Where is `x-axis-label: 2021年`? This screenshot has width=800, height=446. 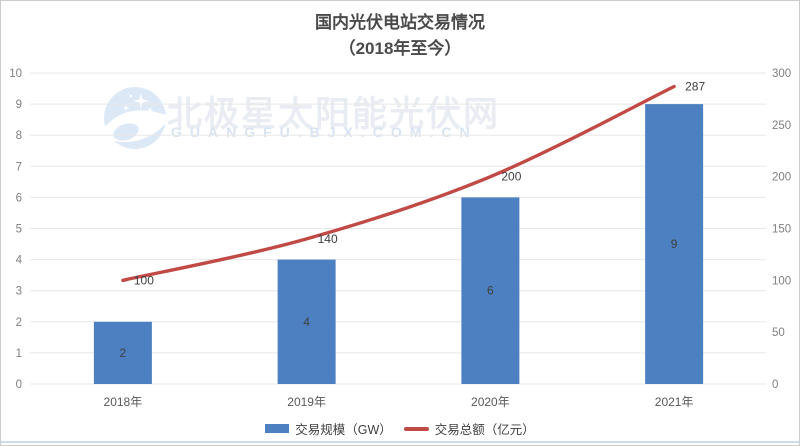
x-axis-label: 2021年 is located at coordinates (674, 402).